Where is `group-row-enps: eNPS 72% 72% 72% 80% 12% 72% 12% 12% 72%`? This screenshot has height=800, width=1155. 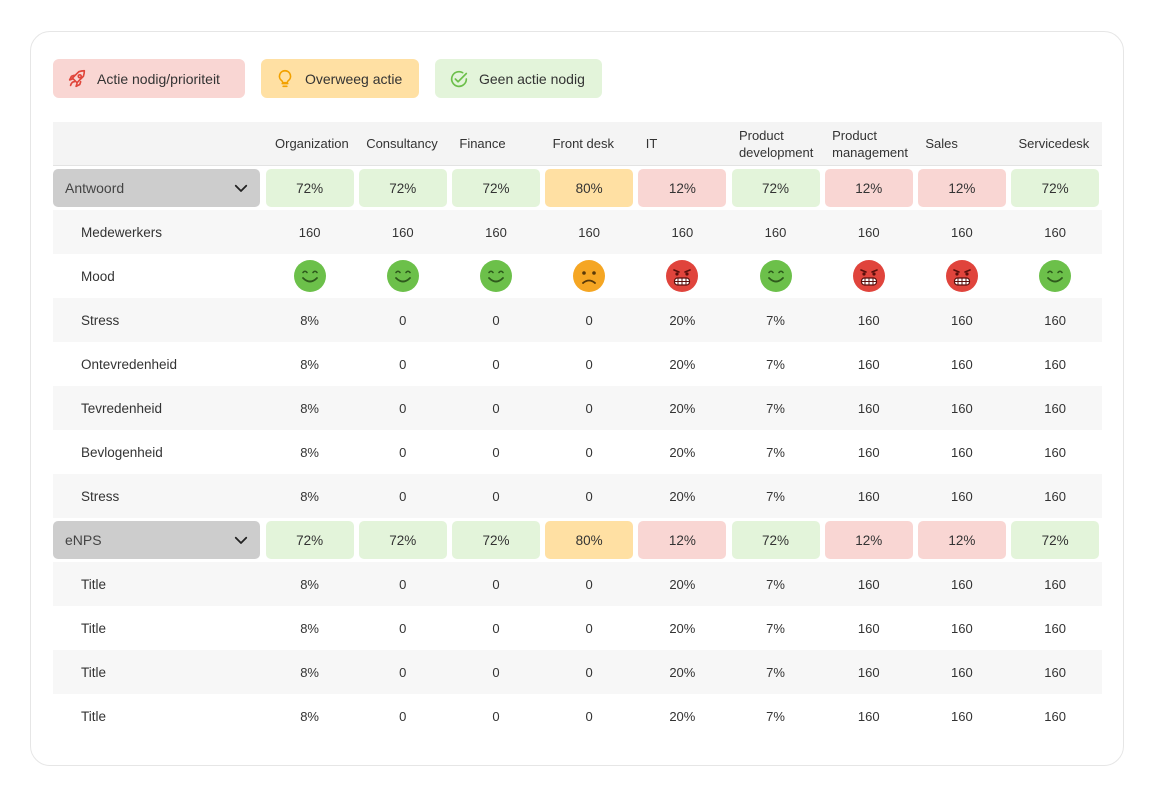
group-row-enps: eNPS 72% 72% 72% 80% 12% 72% 12% 12% 72% is located at coordinates (577, 540).